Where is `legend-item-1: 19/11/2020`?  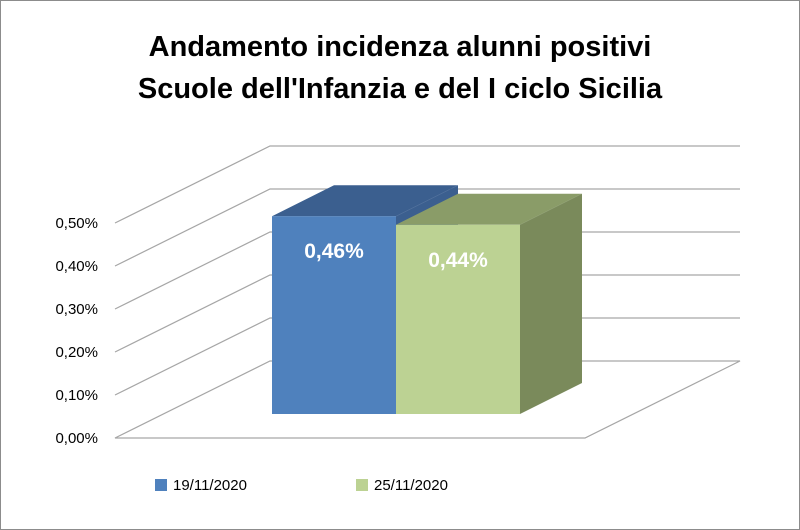 legend-item-1: 19/11/2020 is located at coordinates (201, 485).